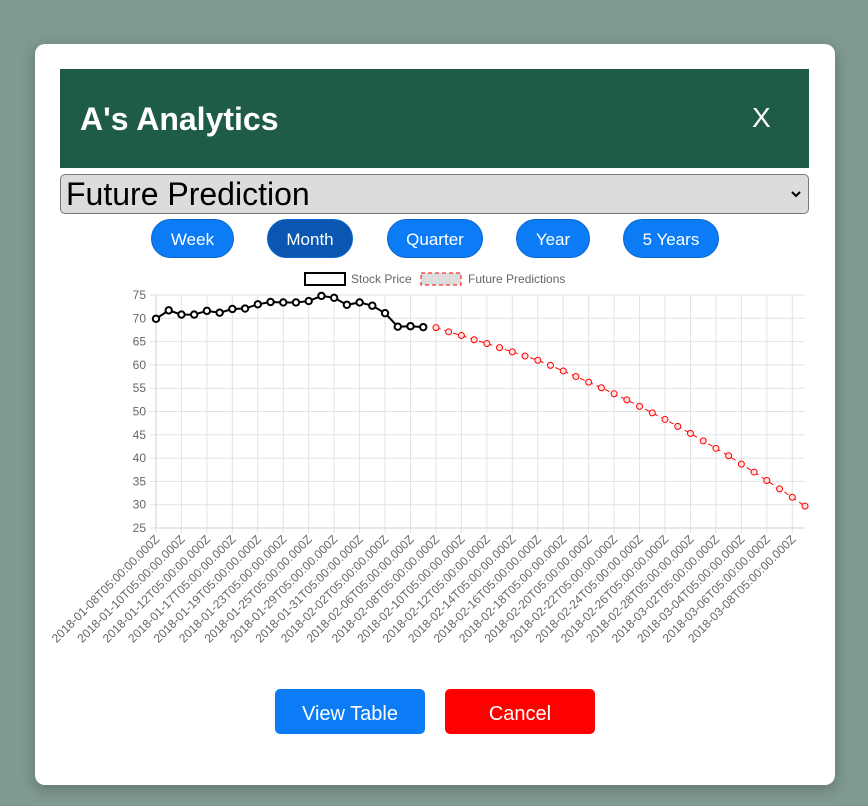 Image resolution: width=868 pixels, height=806 pixels. I want to click on period-year-button: Year, so click(553, 238).